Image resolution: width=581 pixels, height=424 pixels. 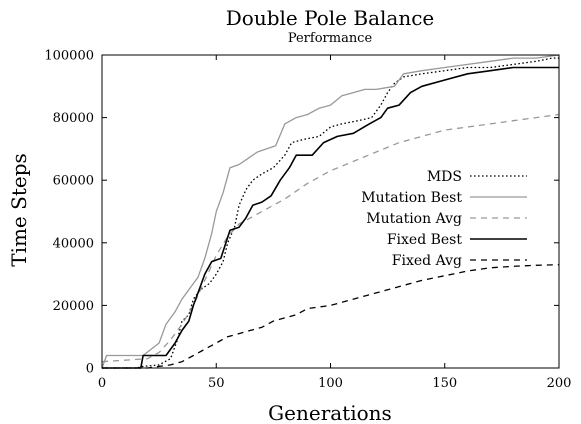 What do you see at coordinates (69, 56) in the screenshot?
I see `y-tick-label: 100000` at bounding box center [69, 56].